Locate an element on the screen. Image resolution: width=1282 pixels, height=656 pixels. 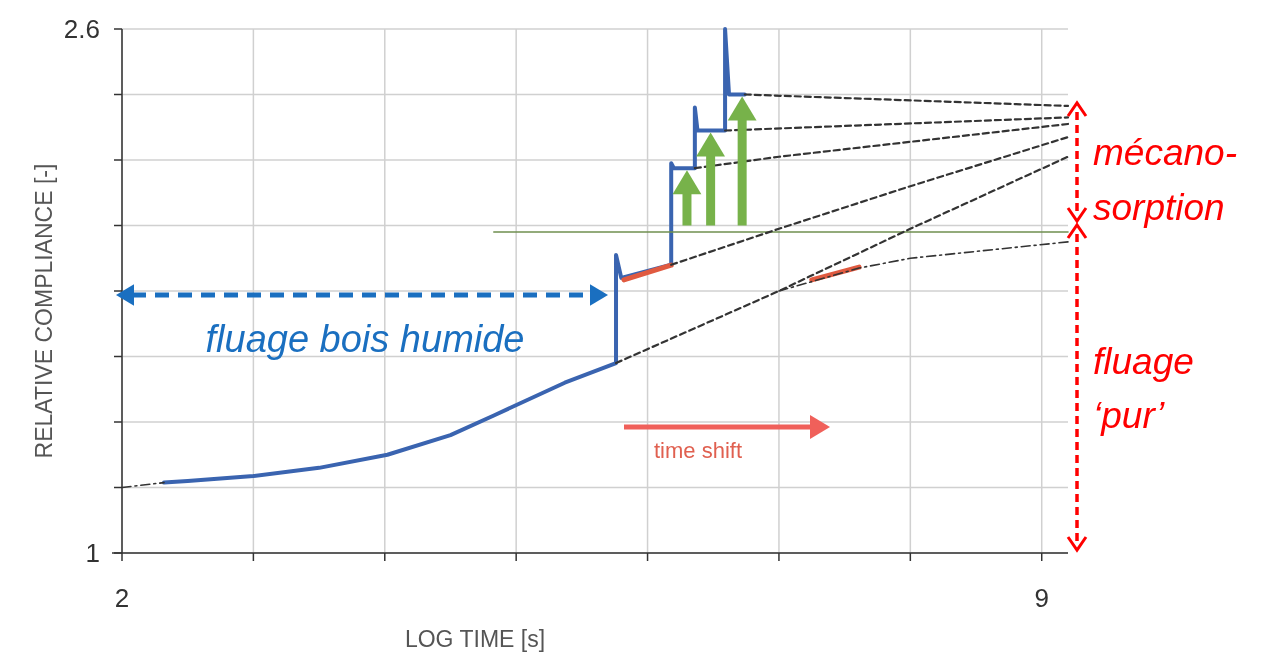
y-tick-label: 1 is located at coordinates (92, 553).